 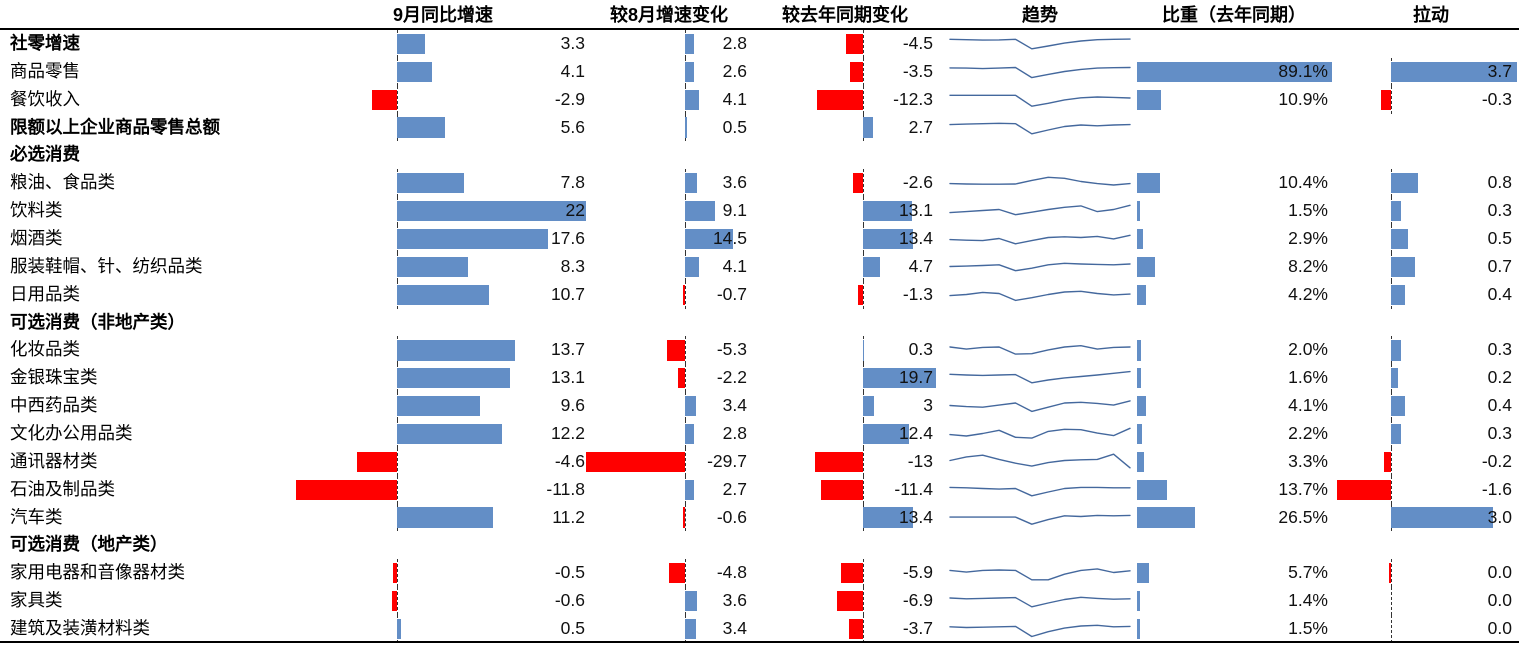 What do you see at coordinates (1235, 100) in the screenshot?
I see `weight-databar-cell: 10.9%` at bounding box center [1235, 100].